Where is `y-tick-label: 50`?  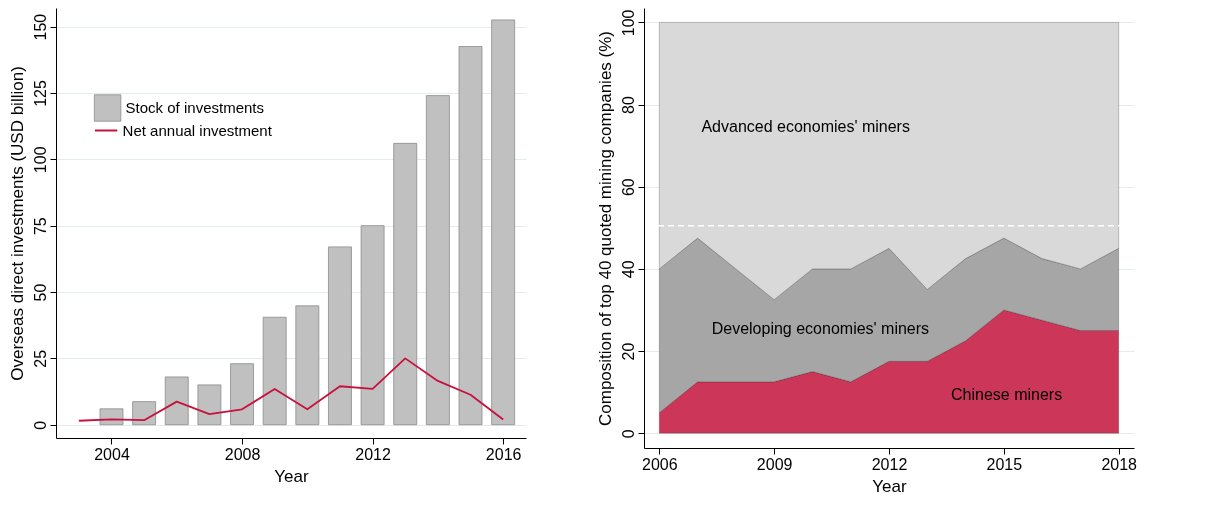 y-tick-label: 50 is located at coordinates (40, 292).